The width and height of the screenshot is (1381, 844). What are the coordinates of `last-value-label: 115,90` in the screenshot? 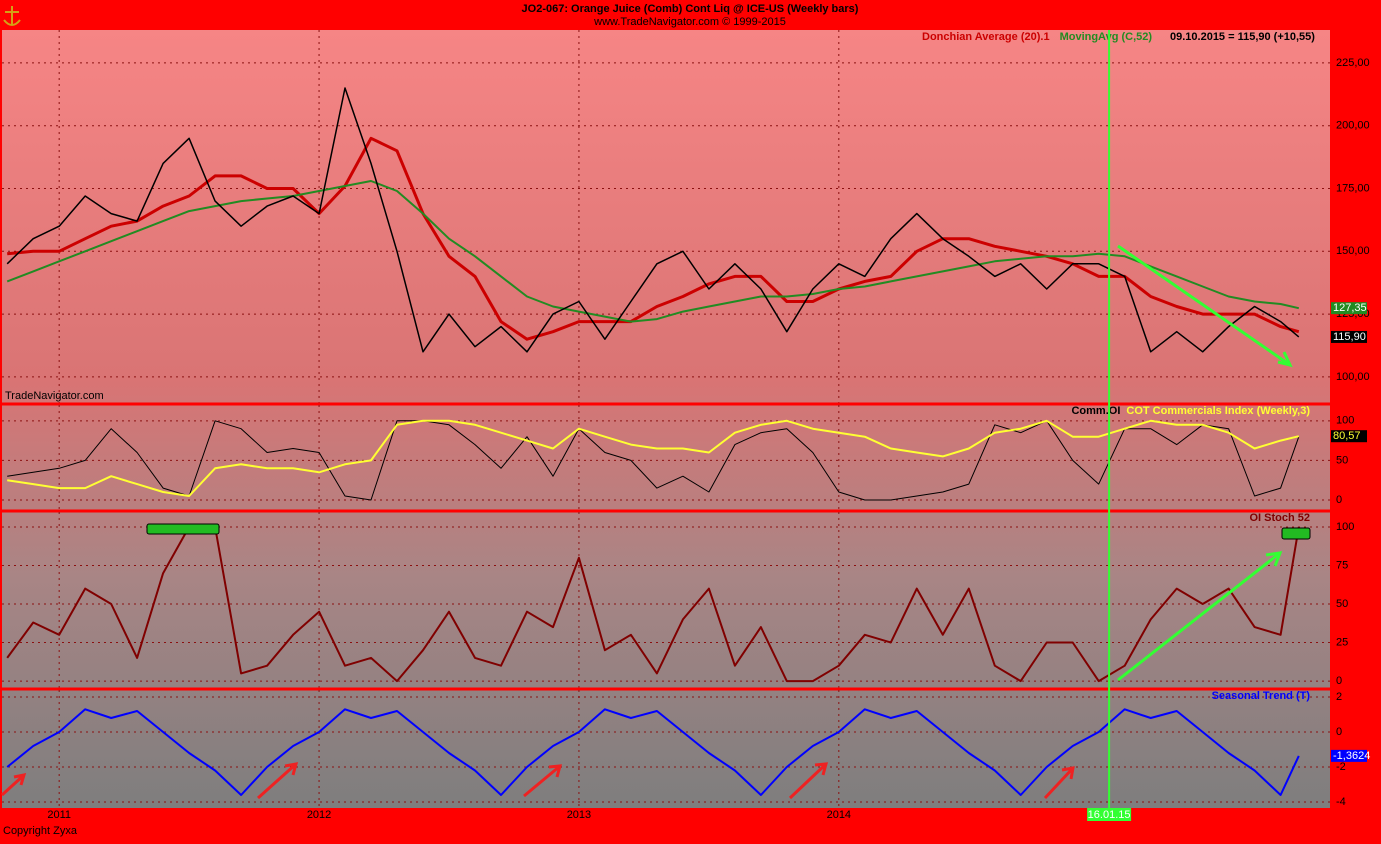 It's located at (1349, 337).